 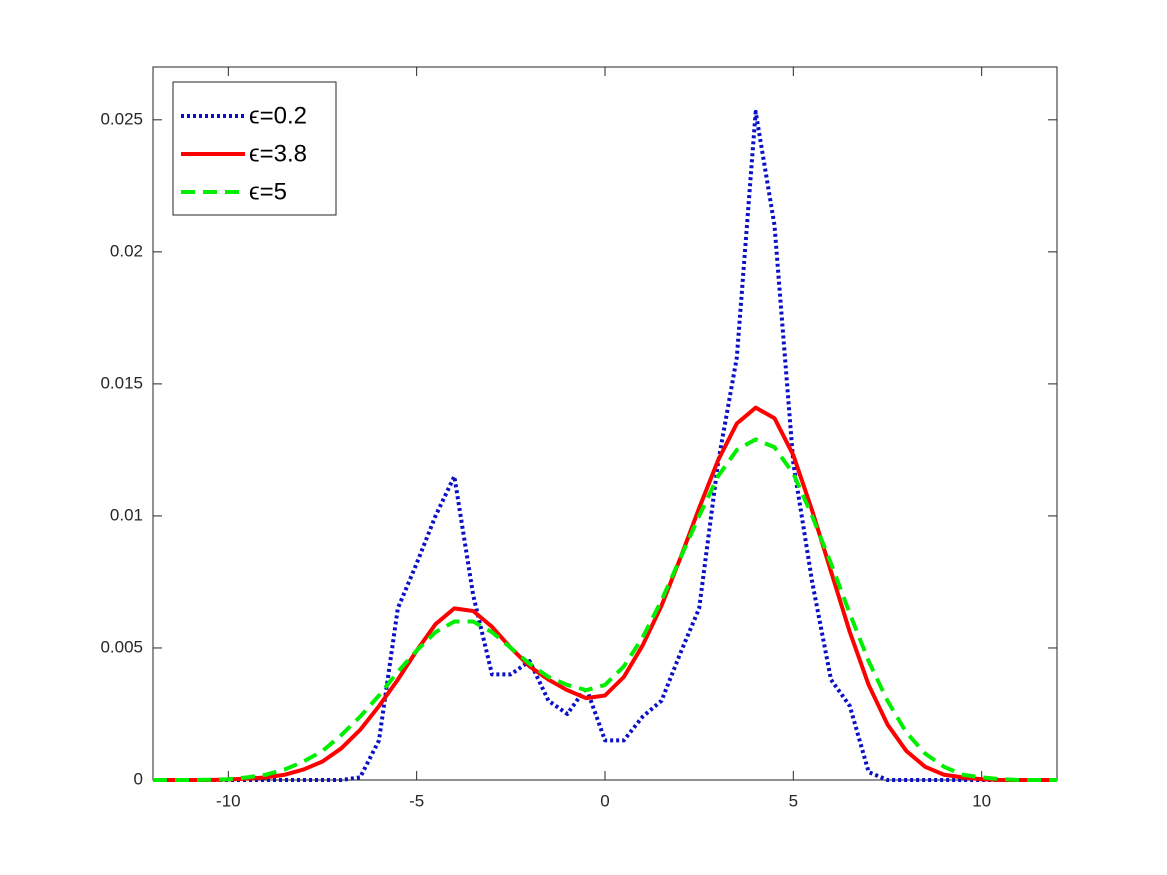 I want to click on x-tick-label: 10, so click(x=981, y=800).